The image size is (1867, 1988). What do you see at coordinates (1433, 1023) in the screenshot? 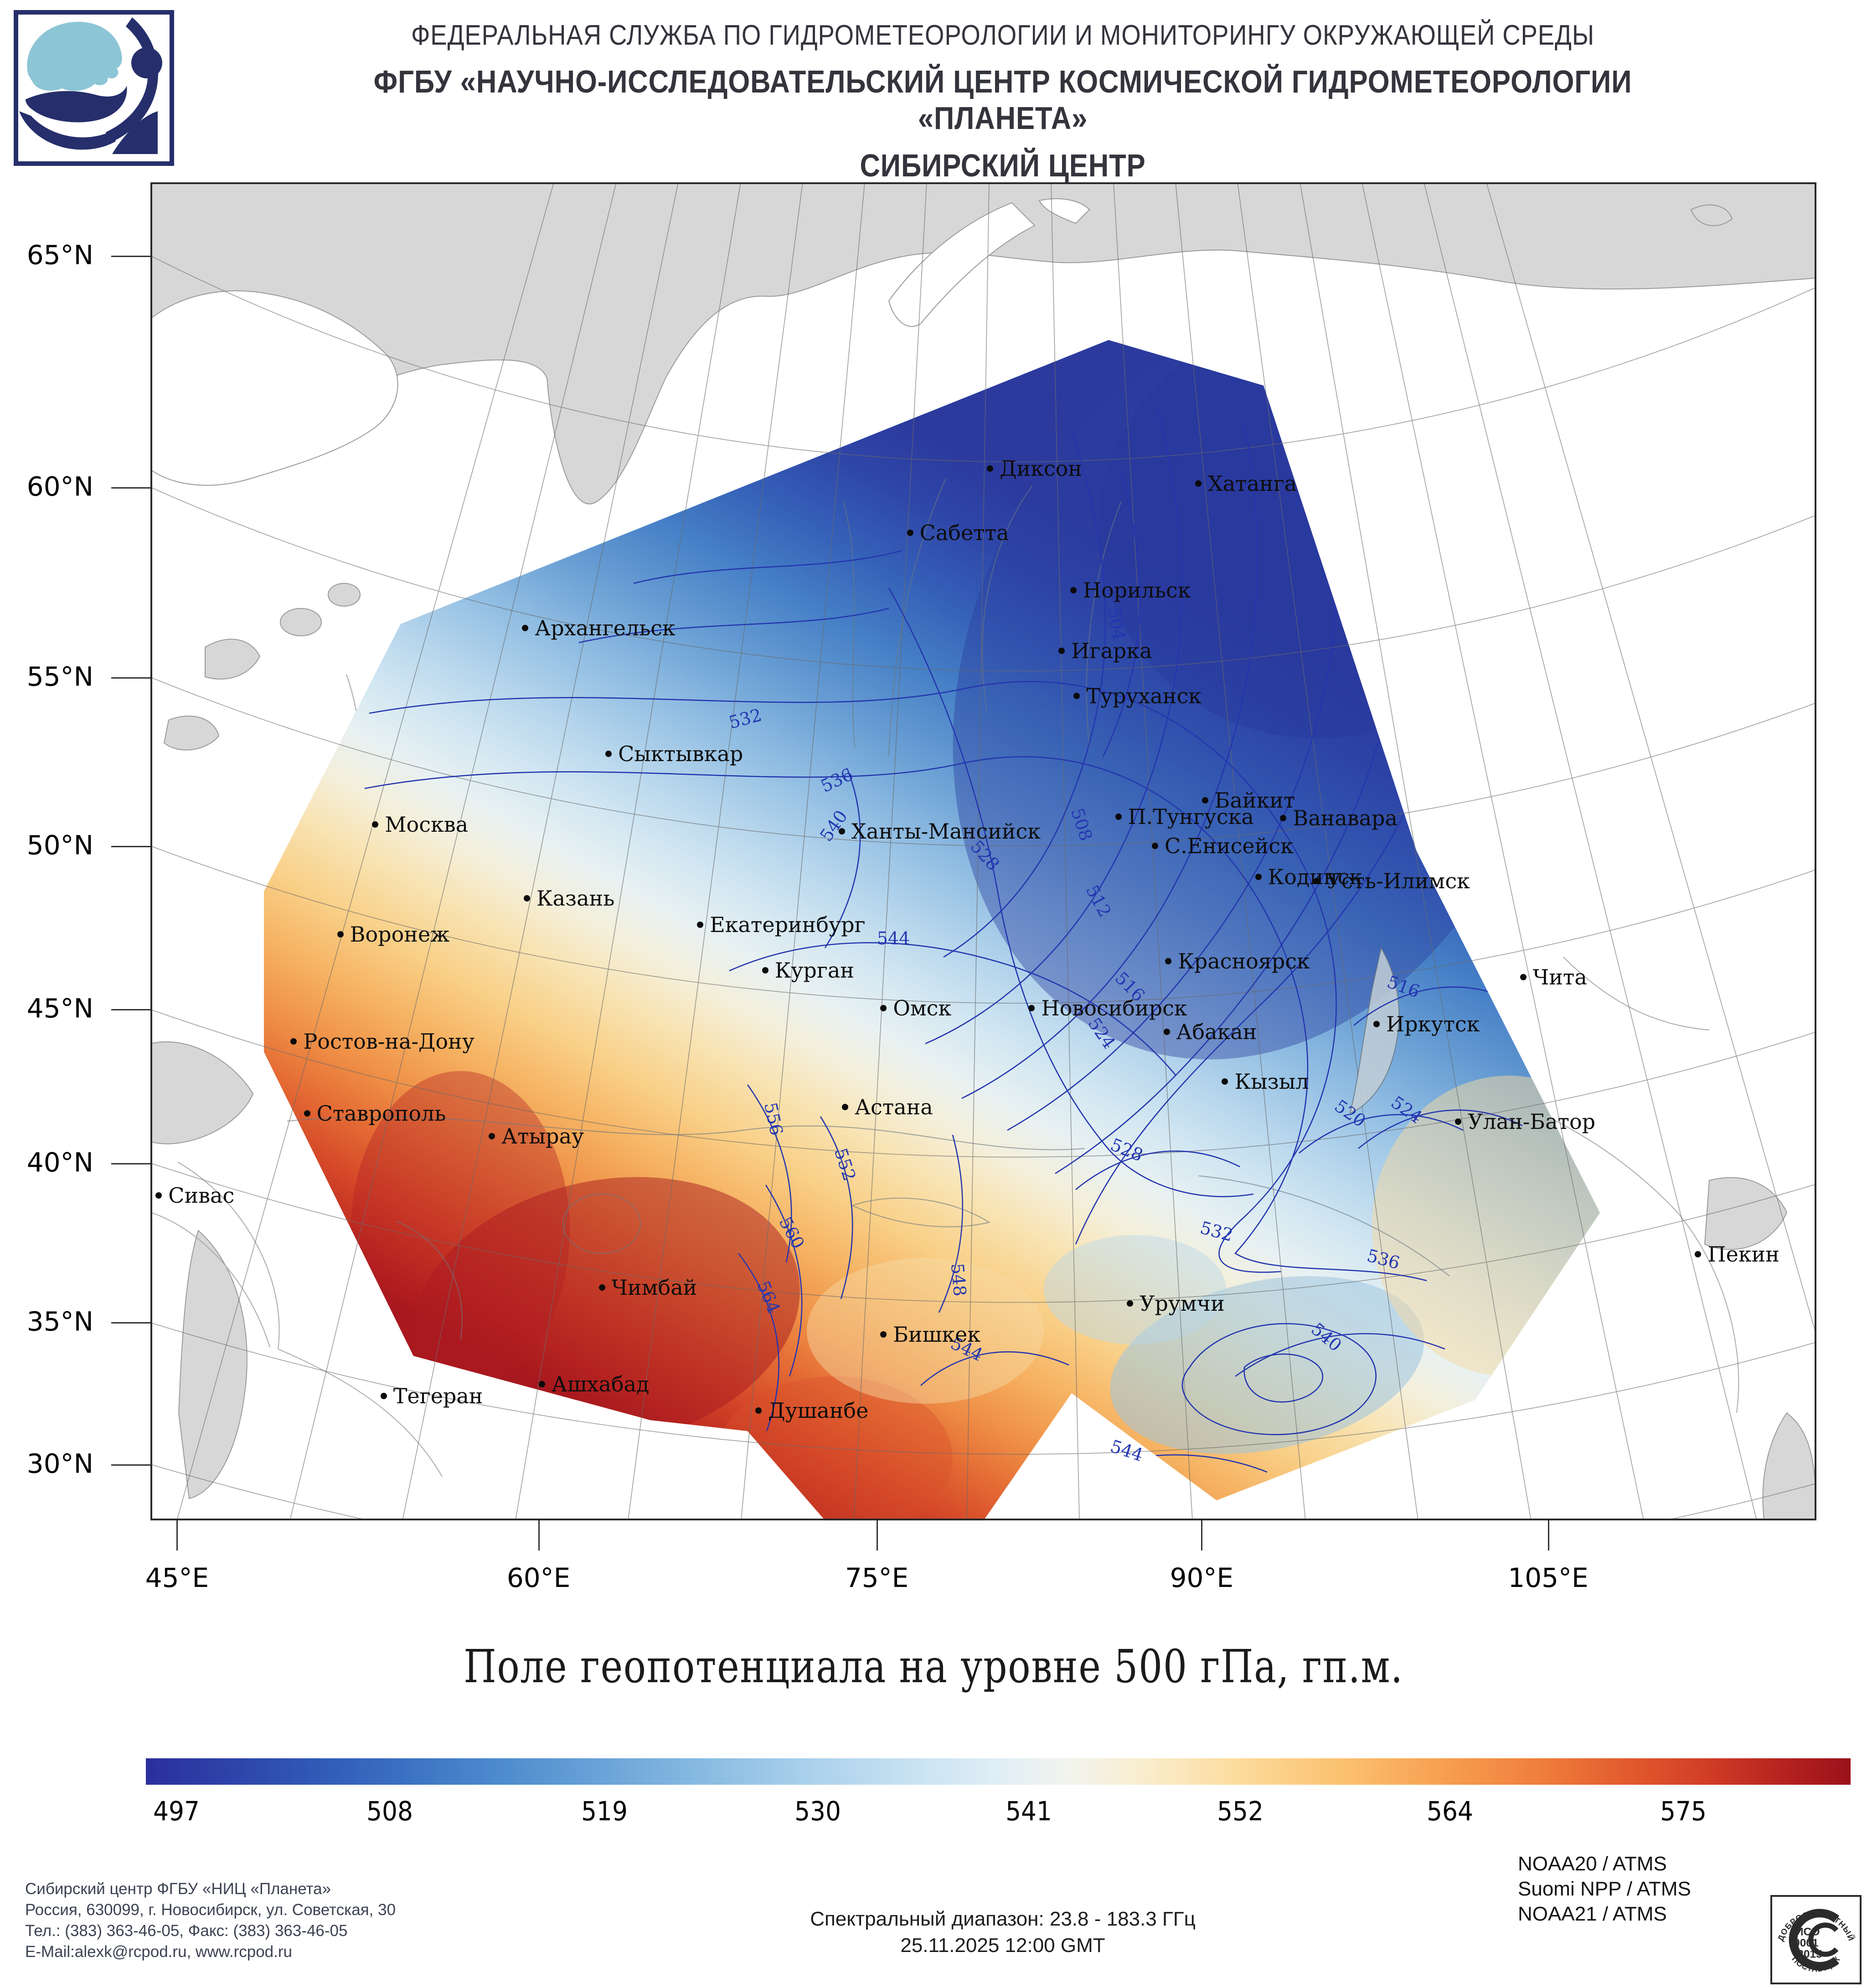
I see `city-label: Иркутск` at bounding box center [1433, 1023].